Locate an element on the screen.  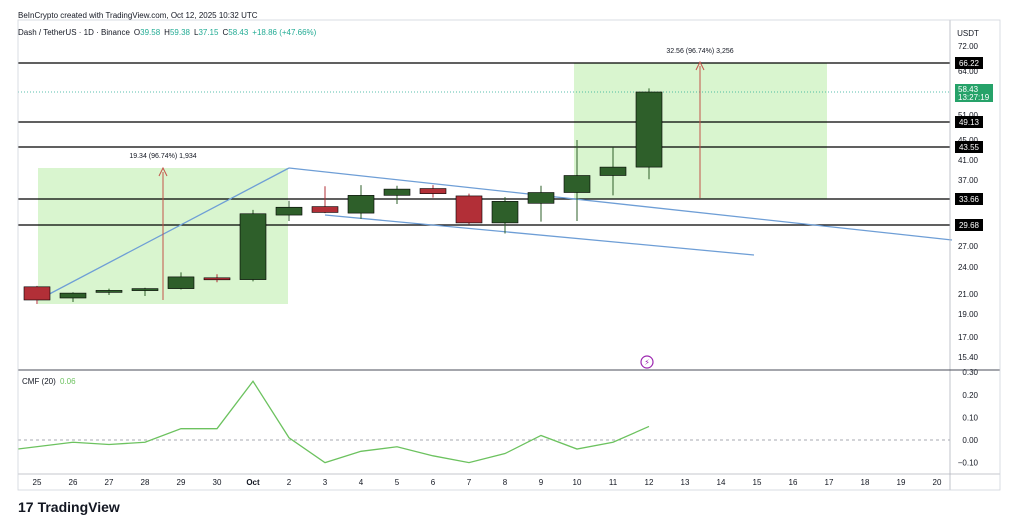
time-tick-10: 5 is located at coordinates (397, 482).